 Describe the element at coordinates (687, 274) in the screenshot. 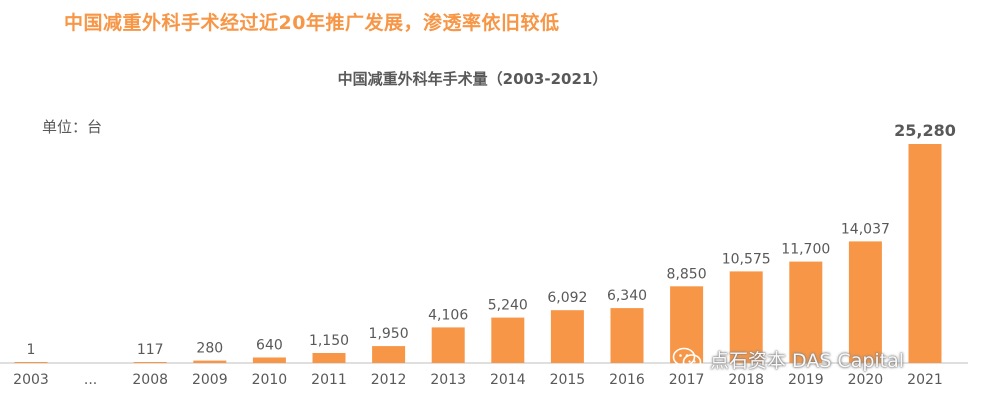

I see `data-label-2017: 8,850` at that location.